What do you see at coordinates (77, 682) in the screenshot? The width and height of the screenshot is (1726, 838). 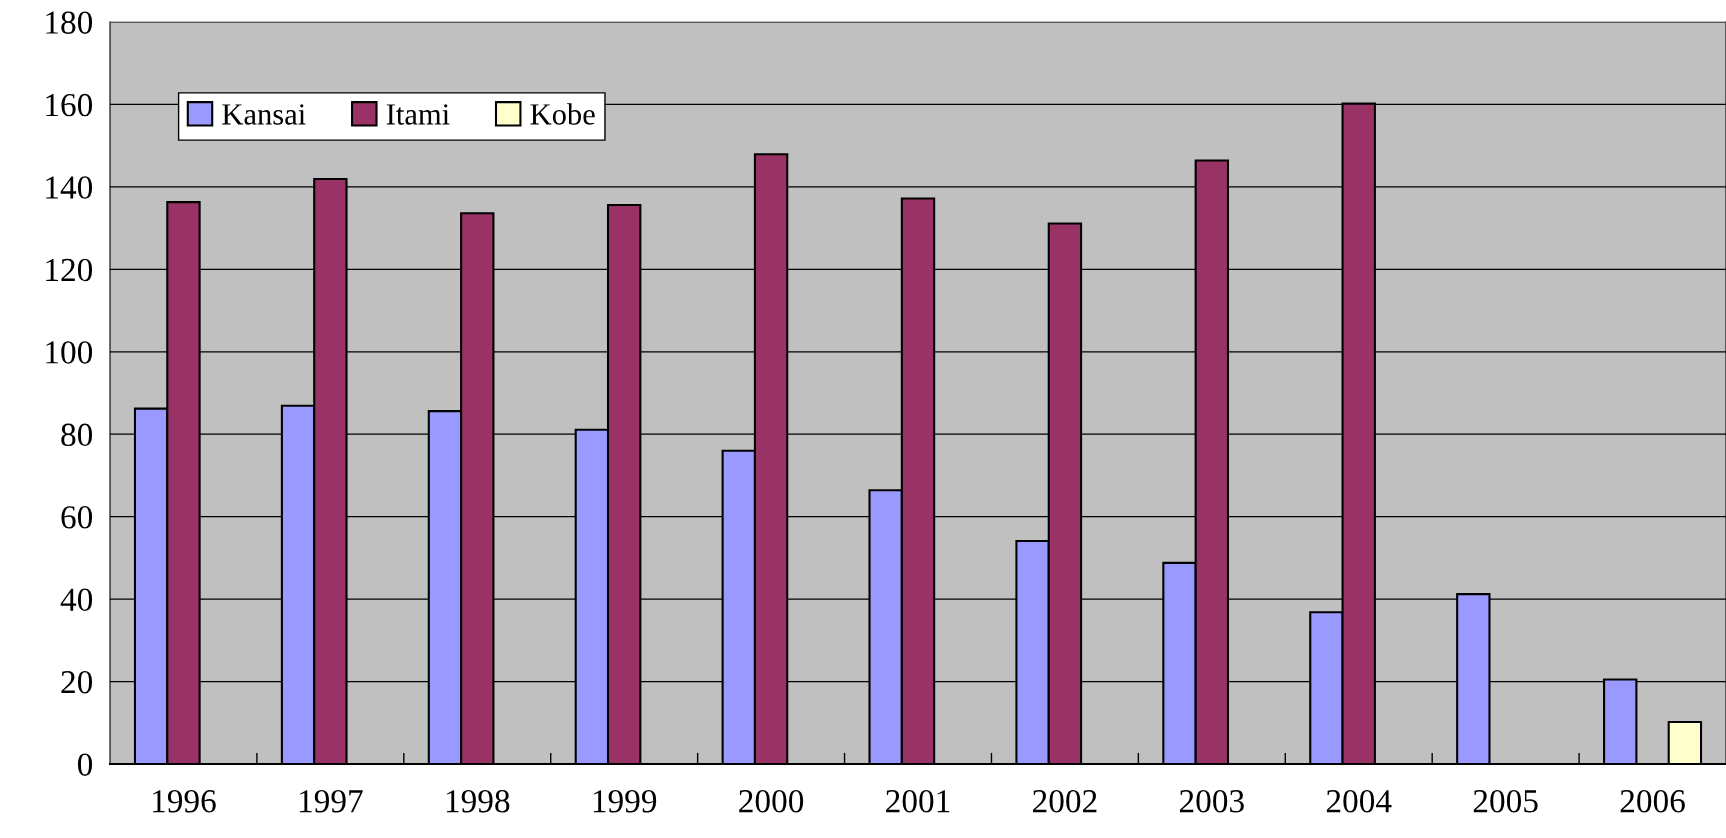 I see `y-tick-label: 20` at bounding box center [77, 682].